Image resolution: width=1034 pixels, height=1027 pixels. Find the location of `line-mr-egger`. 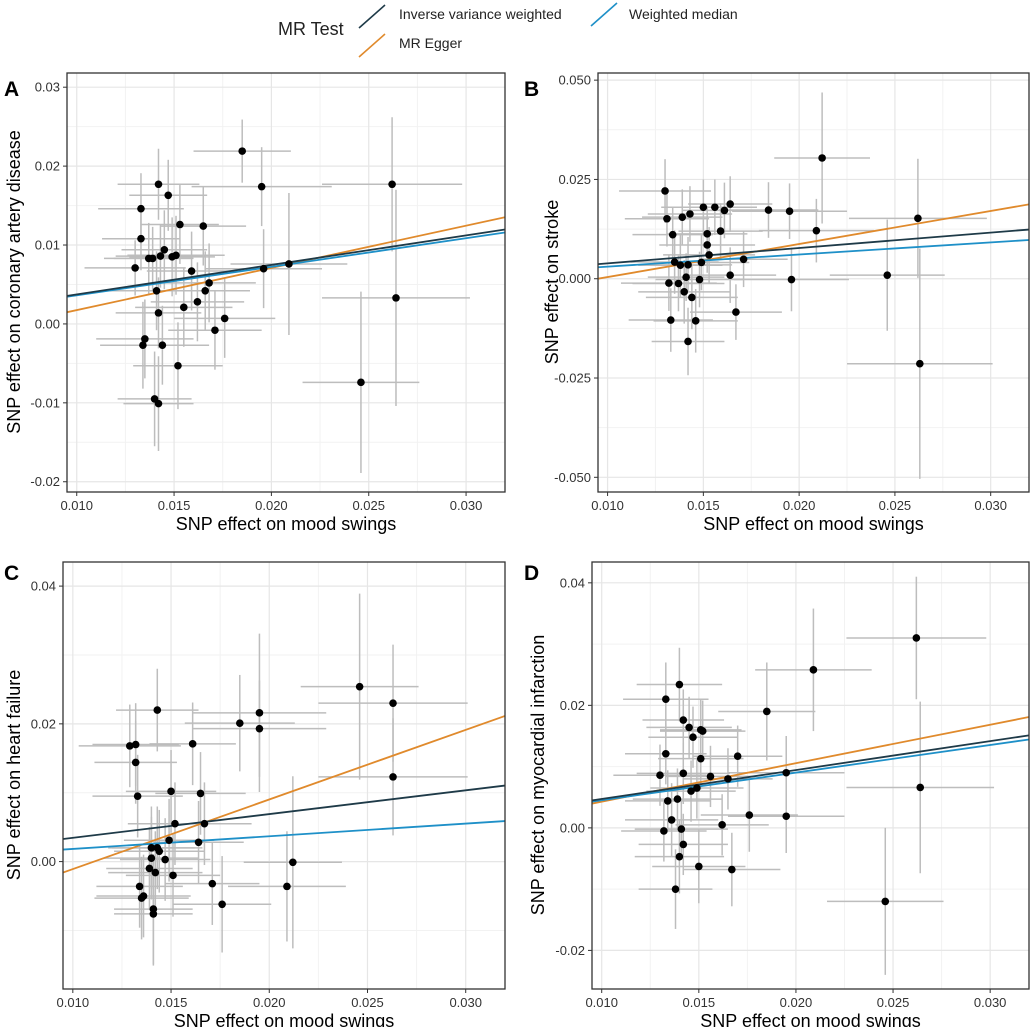

line-mr-egger is located at coordinates (284, 794).